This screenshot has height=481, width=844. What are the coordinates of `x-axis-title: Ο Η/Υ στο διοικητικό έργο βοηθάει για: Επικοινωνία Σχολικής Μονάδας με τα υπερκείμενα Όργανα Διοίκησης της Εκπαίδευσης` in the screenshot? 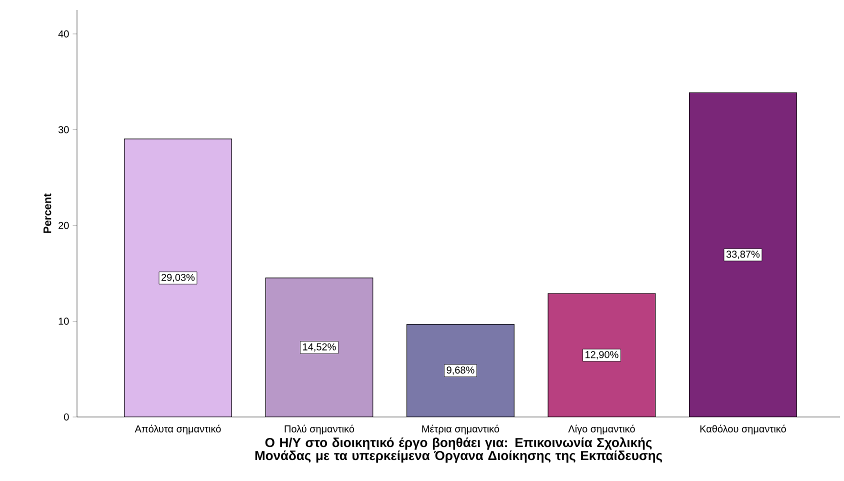 It's located at (458, 450).